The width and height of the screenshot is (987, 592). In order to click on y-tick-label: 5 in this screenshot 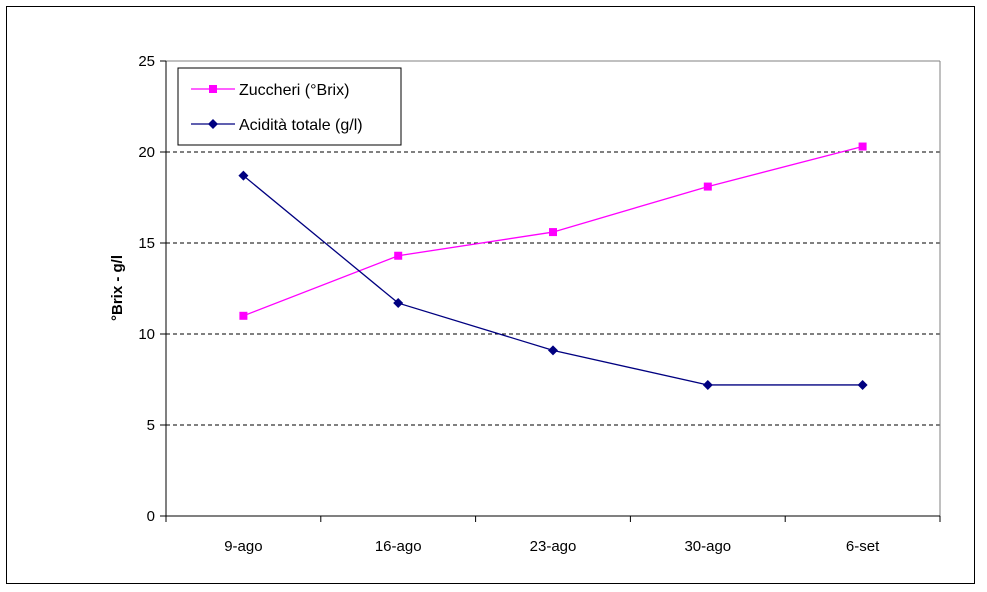, I will do `click(151, 425)`.